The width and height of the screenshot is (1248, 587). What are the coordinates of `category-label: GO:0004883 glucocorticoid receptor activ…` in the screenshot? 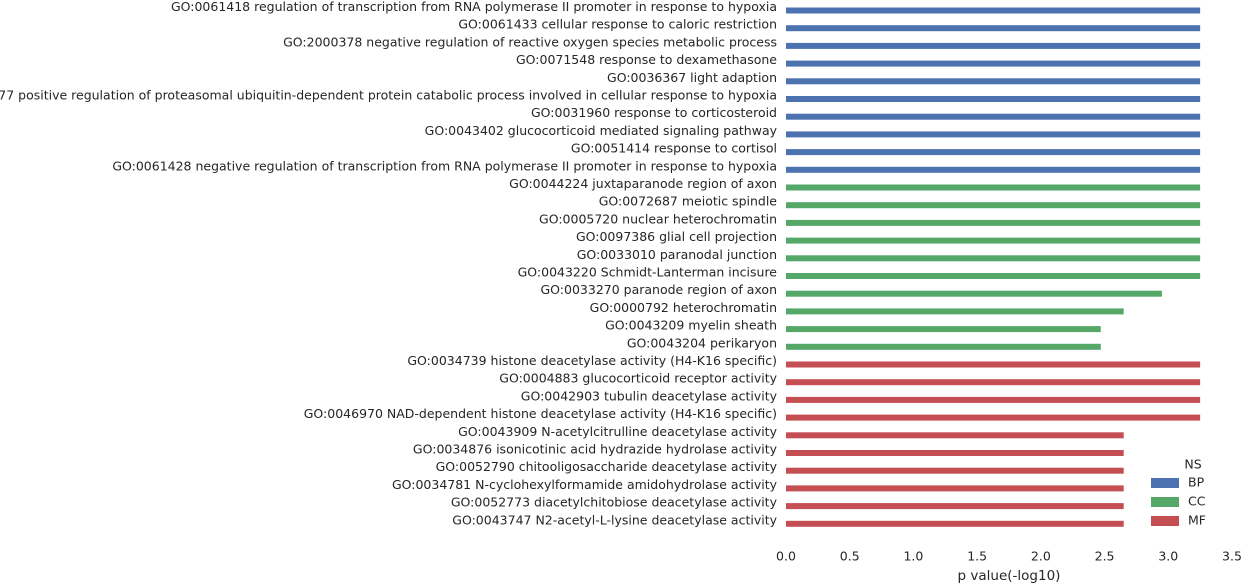 It's located at (638, 378).